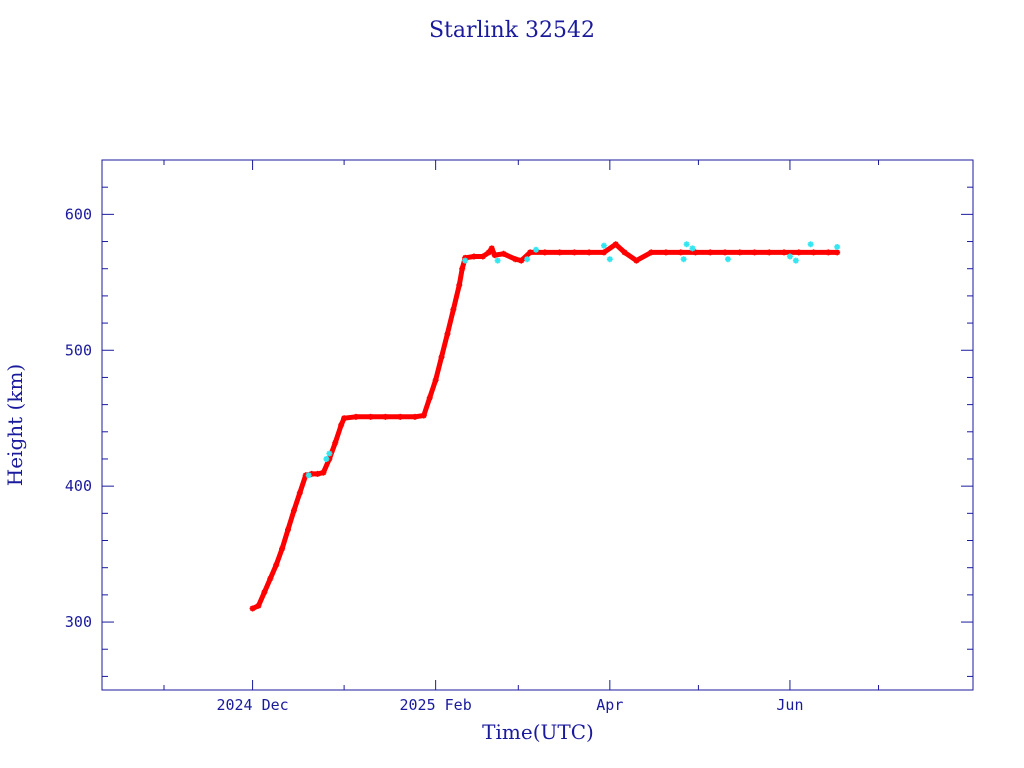  I want to click on x-tick-label: 2025 Feb, so click(436, 705).